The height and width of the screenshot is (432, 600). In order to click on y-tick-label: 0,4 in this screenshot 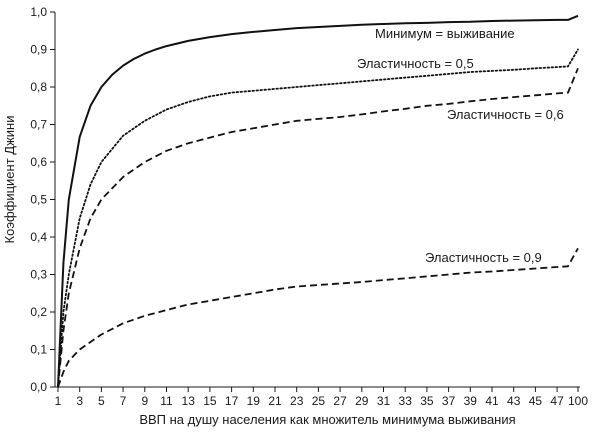, I will do `click(38, 237)`.